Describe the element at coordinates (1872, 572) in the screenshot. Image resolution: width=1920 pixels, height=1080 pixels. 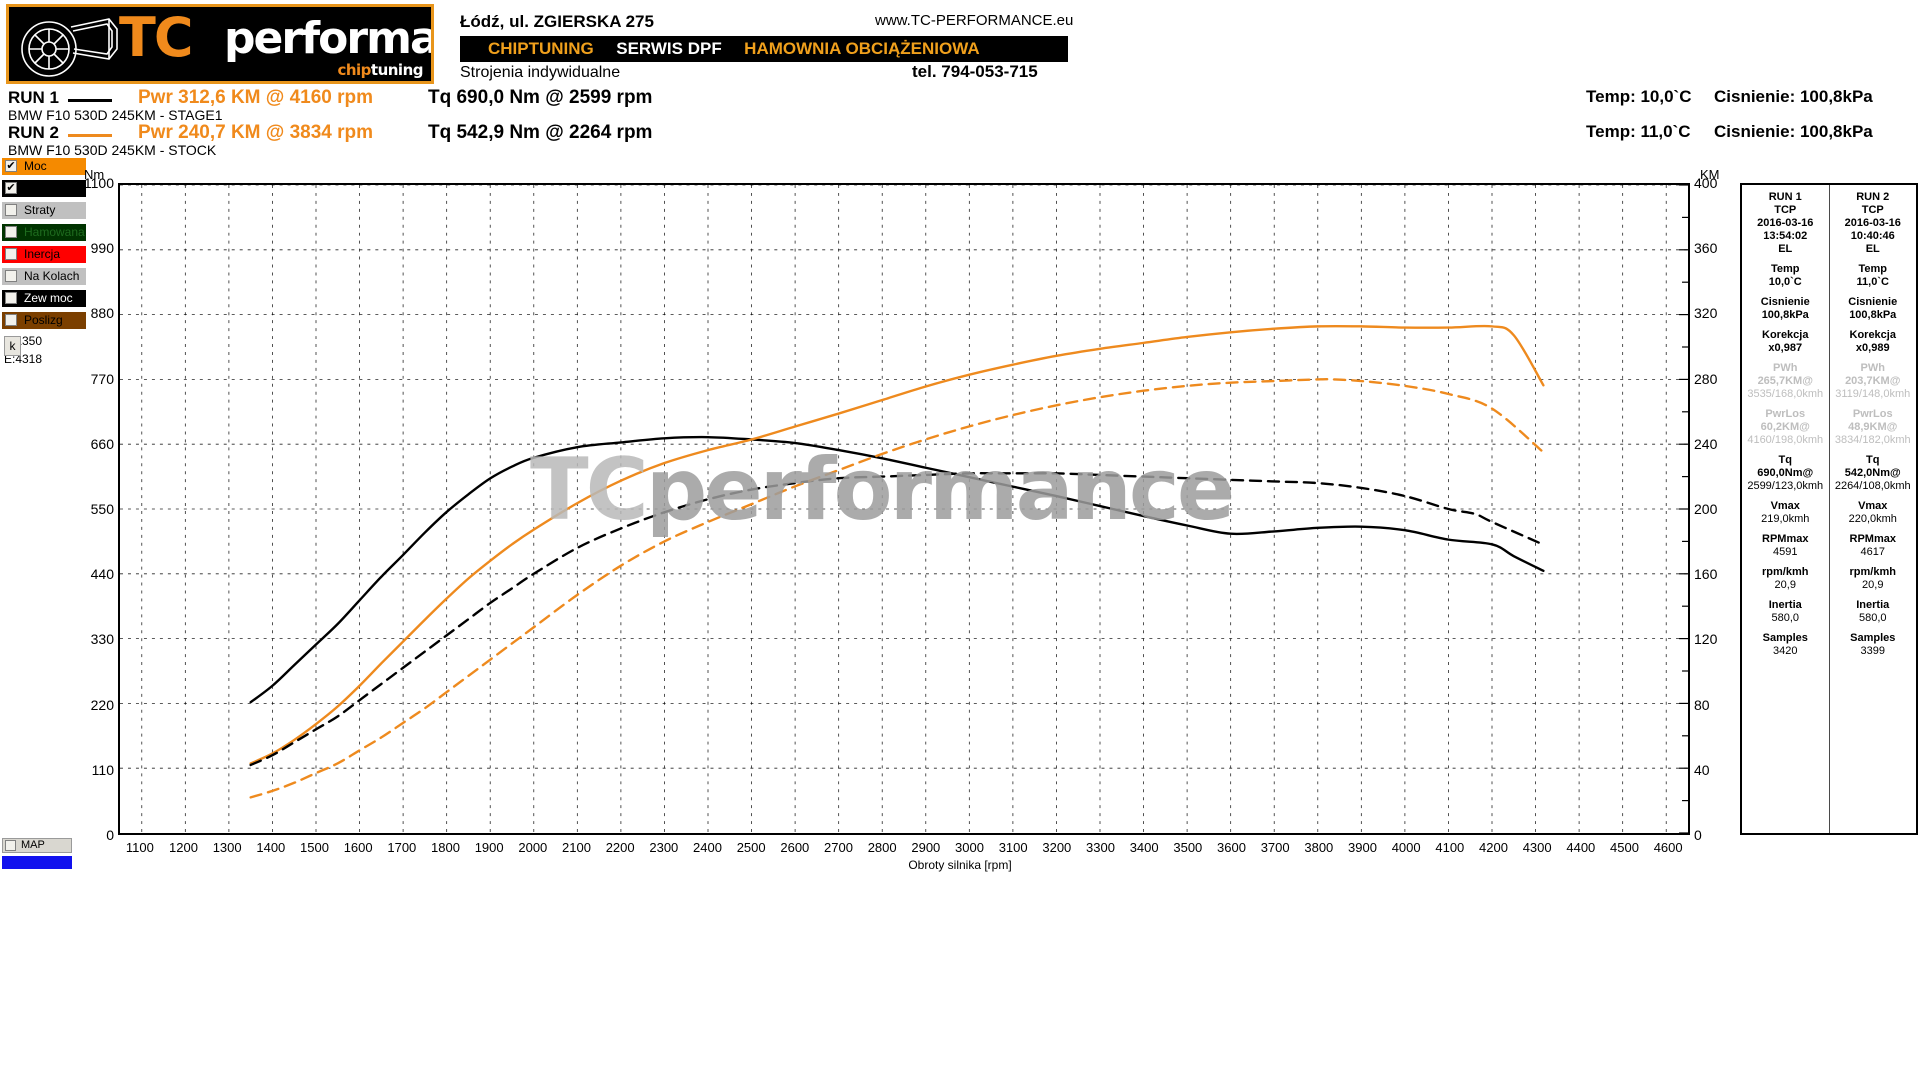
I see `stats-rpmkmh-label: rpm/kmh` at that location.